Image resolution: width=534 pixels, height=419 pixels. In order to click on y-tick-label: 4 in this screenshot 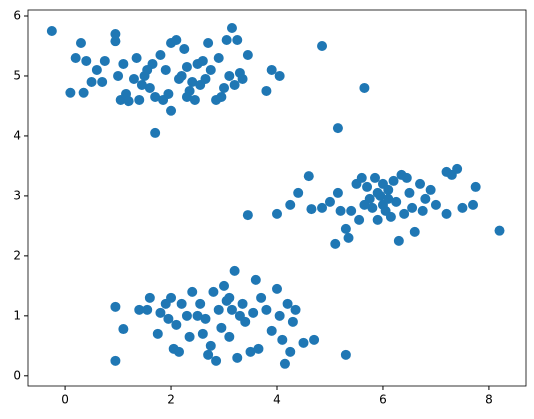, I will do `click(17, 135)`.